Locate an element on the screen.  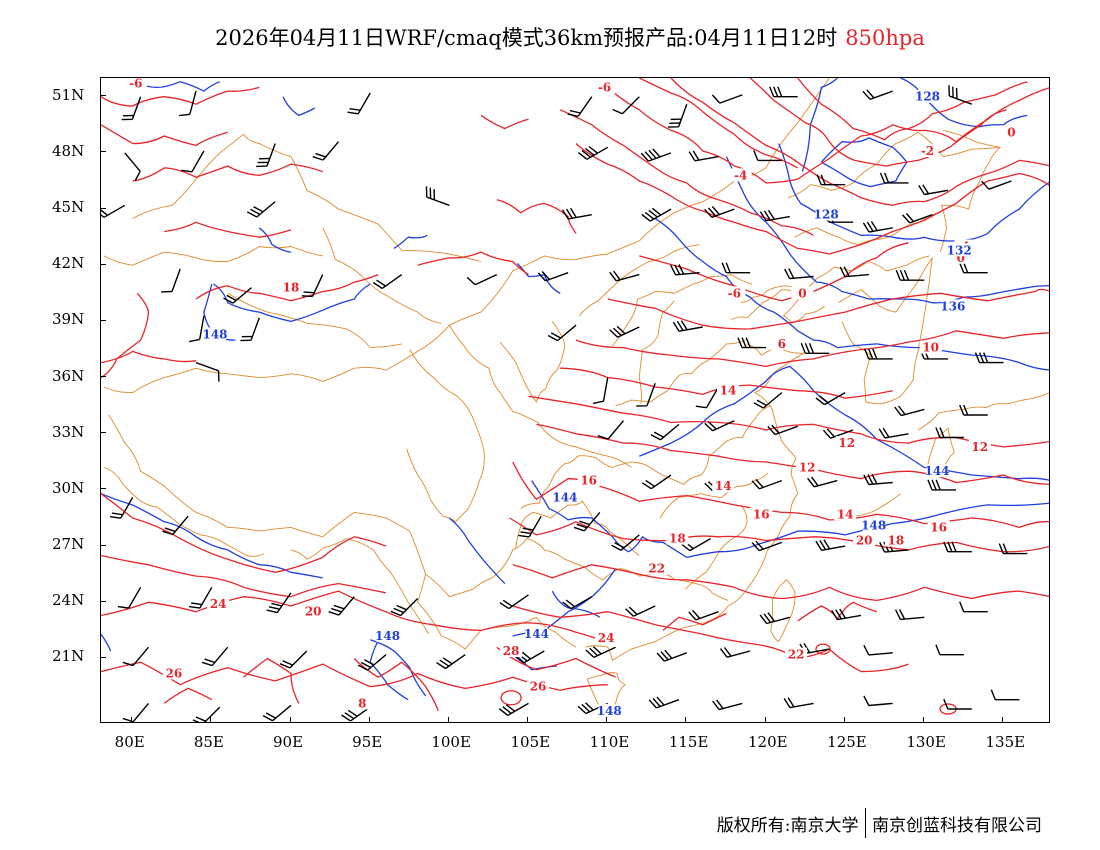
y-tick-label: 21N is located at coordinates (68, 656).